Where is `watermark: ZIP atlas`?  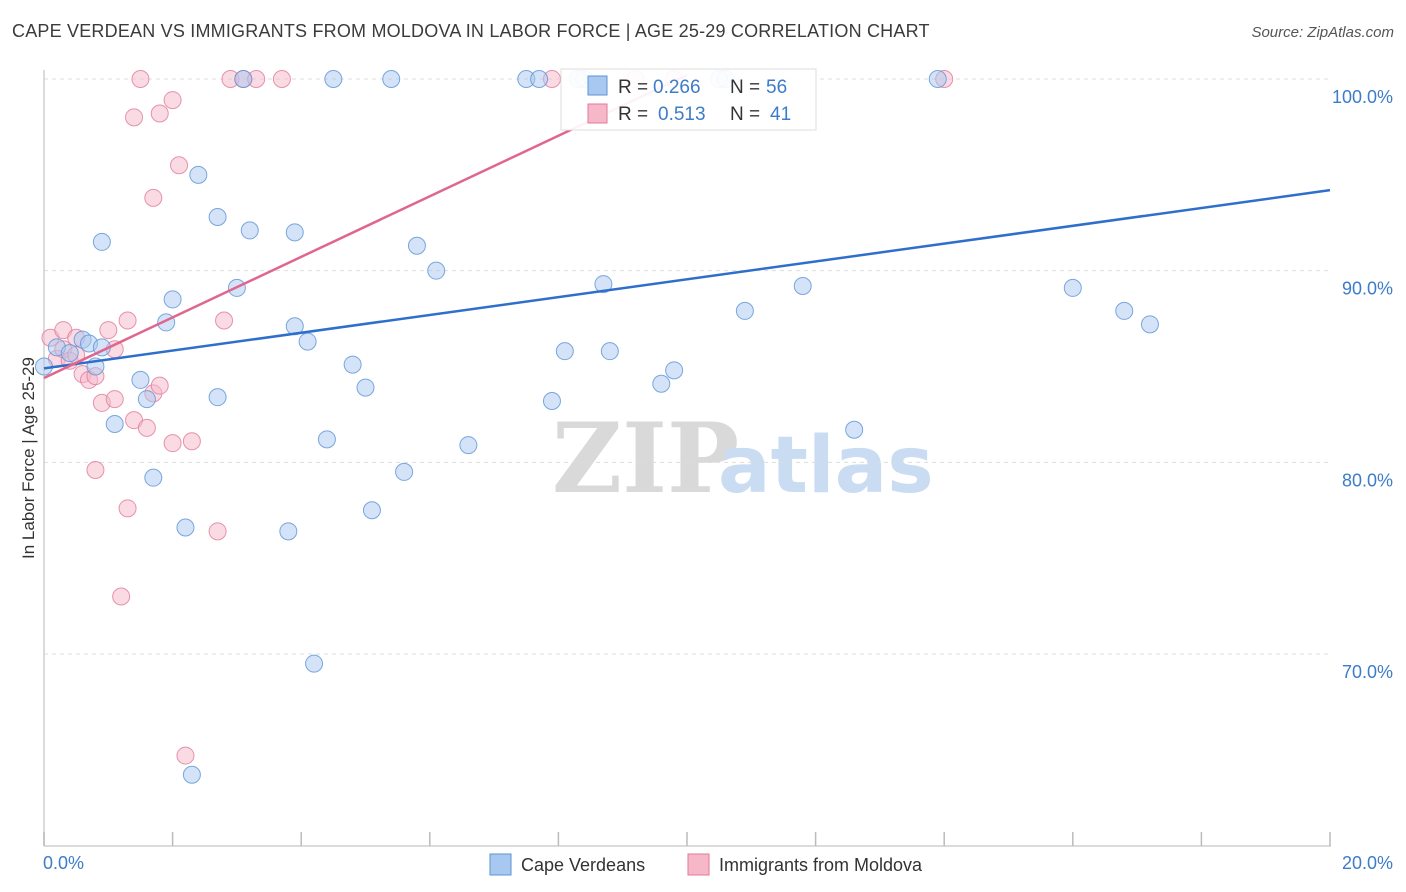 watermark: ZIP atlas is located at coordinates (743, 458).